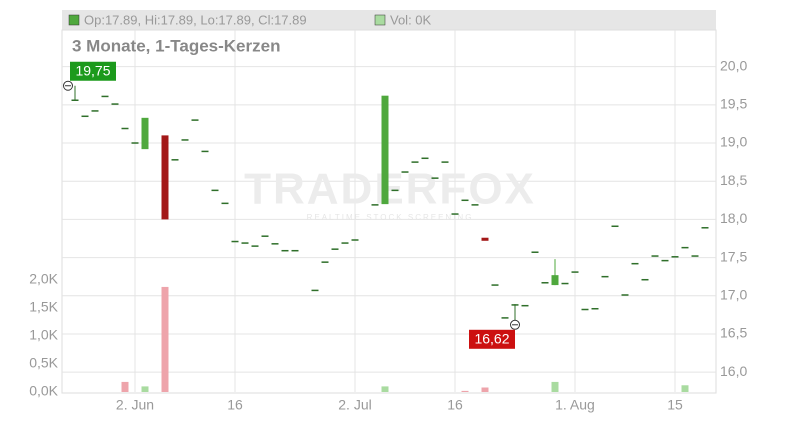 The image size is (800, 425). What do you see at coordinates (389, 20) in the screenshot?
I see `header-bar` at bounding box center [389, 20].